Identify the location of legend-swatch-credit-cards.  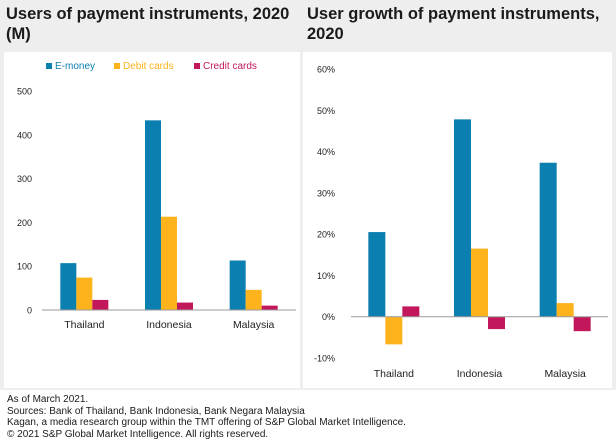
(197, 66).